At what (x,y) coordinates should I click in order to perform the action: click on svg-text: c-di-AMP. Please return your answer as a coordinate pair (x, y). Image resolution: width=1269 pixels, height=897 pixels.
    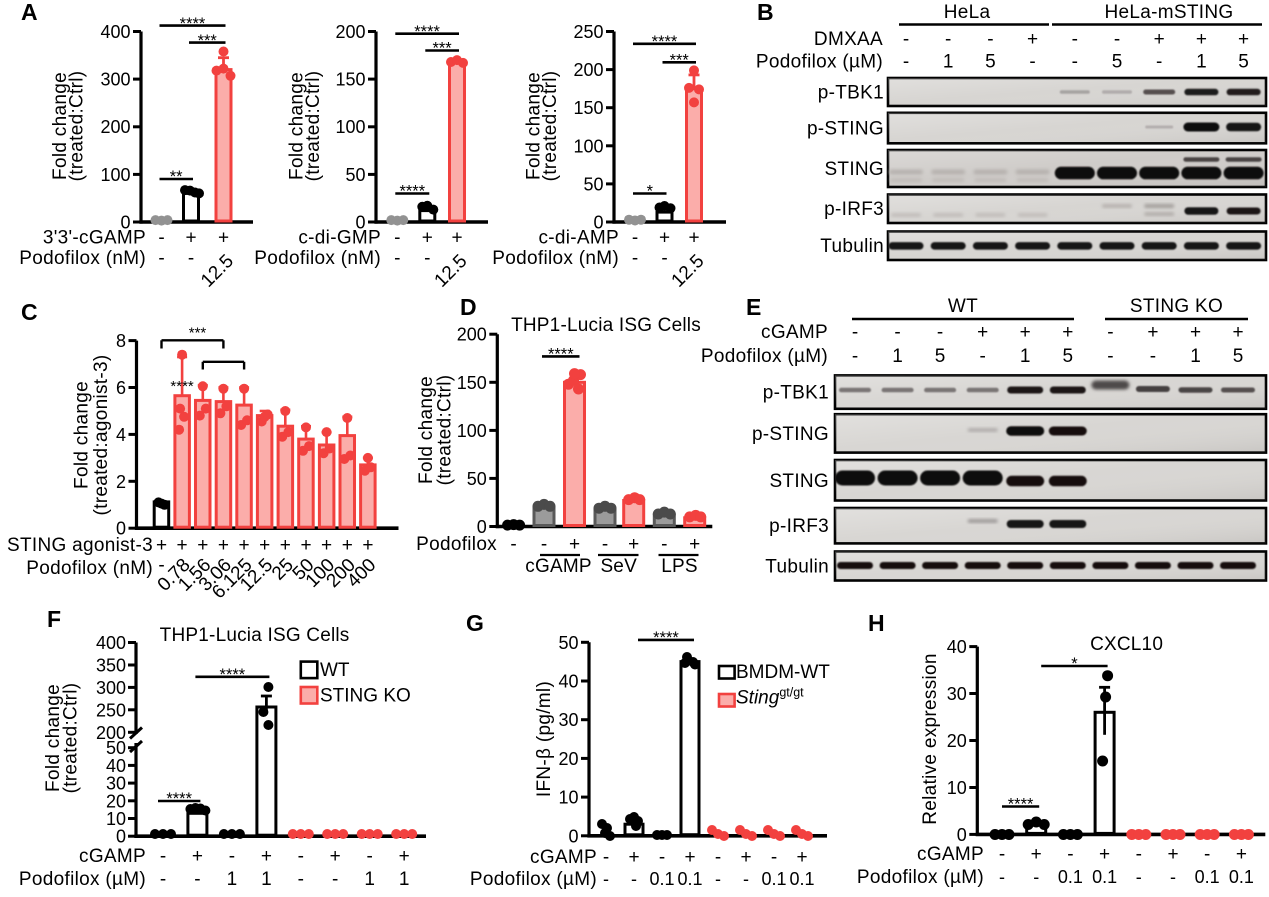
    Looking at the image, I should click on (578, 238).